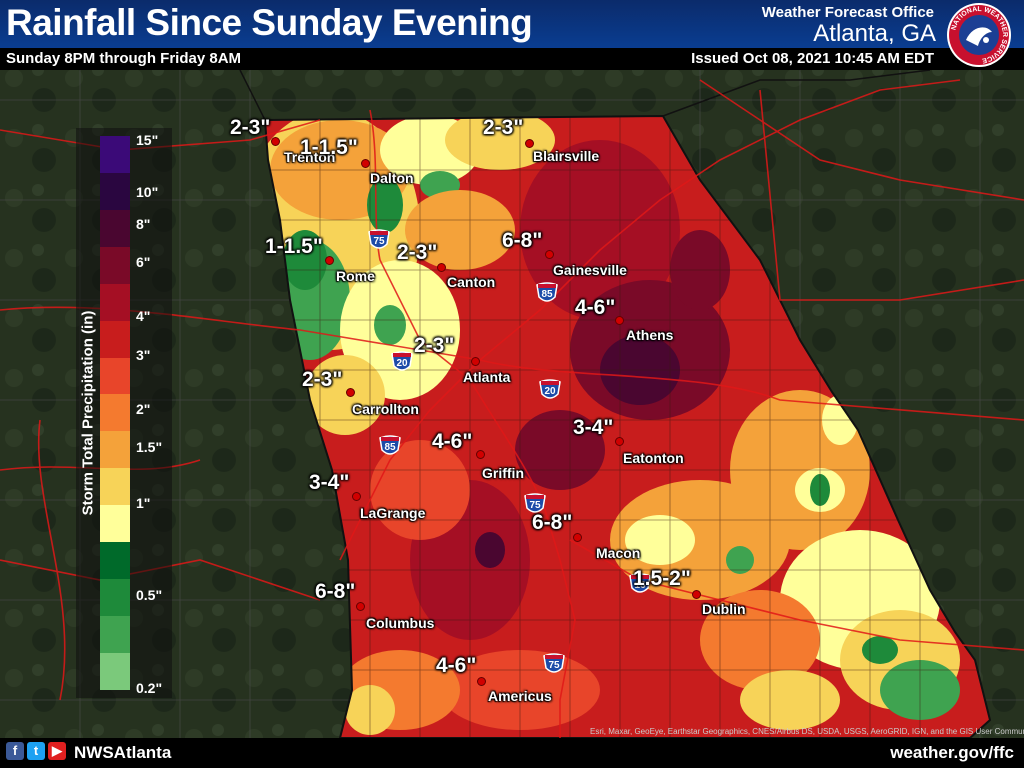 This screenshot has width=1024, height=768. I want to click on footer-bar, so click(512, 753).